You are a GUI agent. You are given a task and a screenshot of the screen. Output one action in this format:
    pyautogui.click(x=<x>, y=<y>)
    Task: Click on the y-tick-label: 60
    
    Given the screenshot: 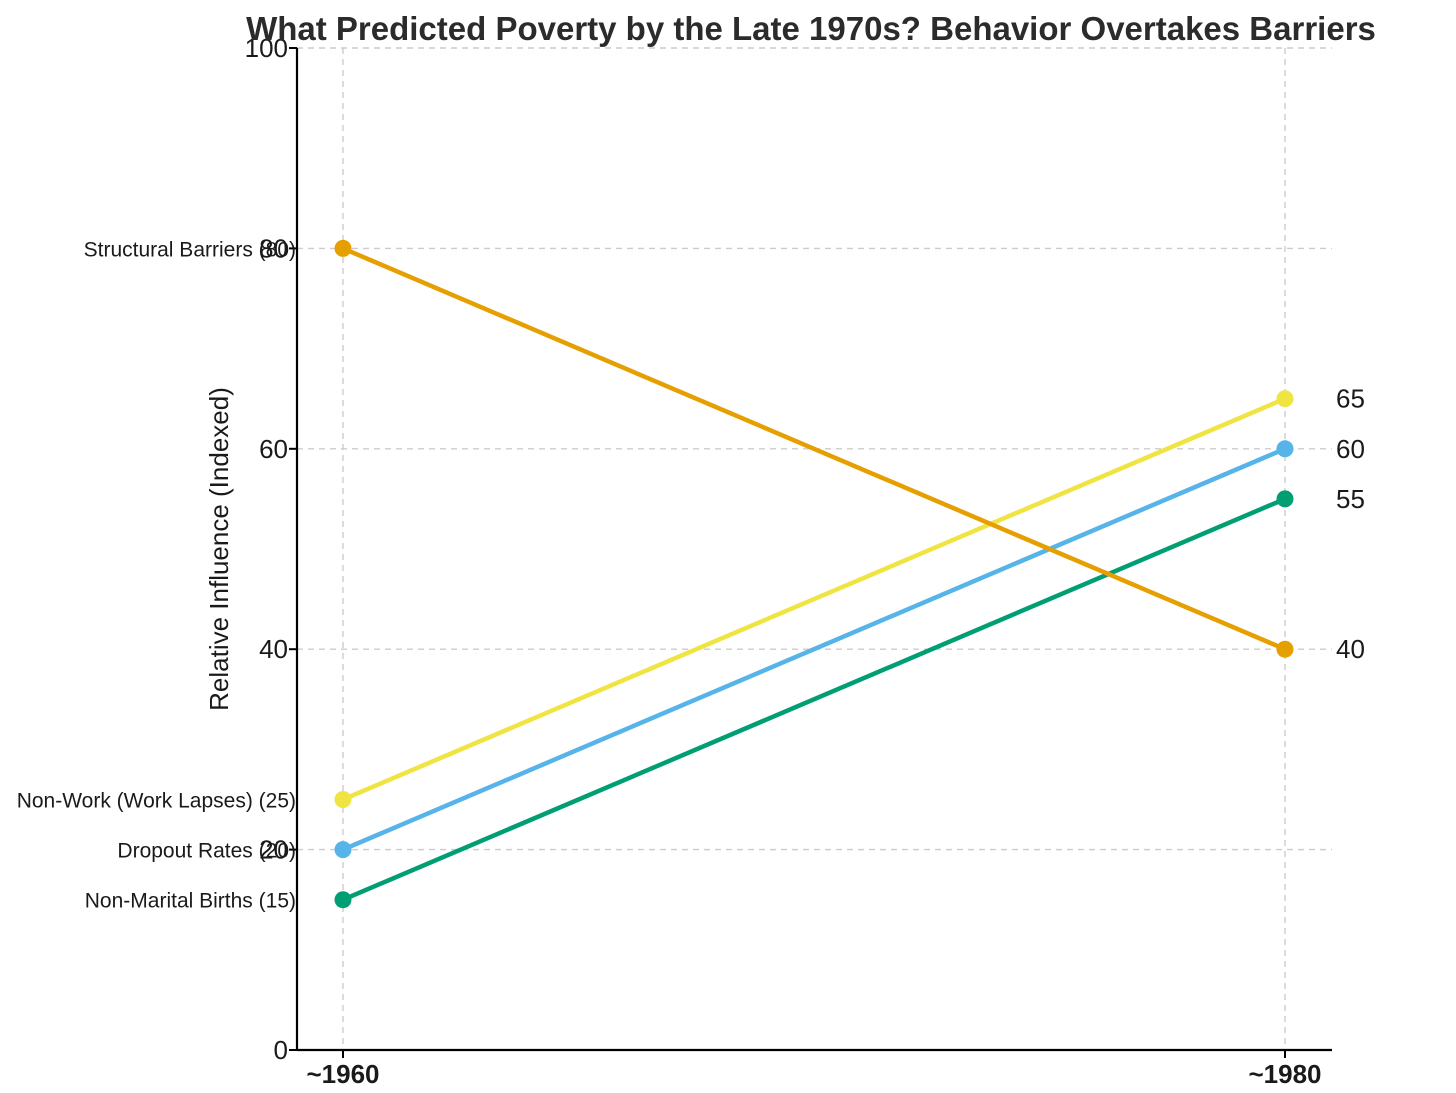 What is the action you would take?
    pyautogui.click(x=273, y=449)
    